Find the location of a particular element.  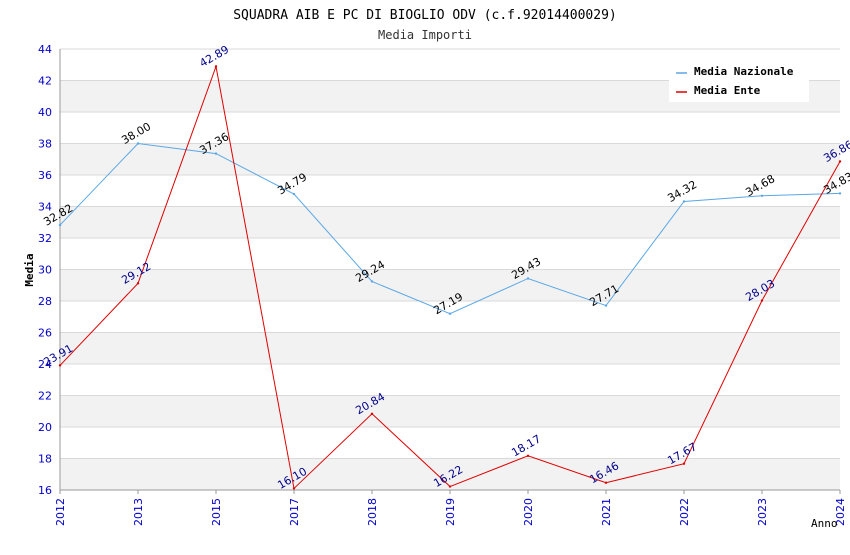

y-tick-label: 18 is located at coordinates (45, 459).